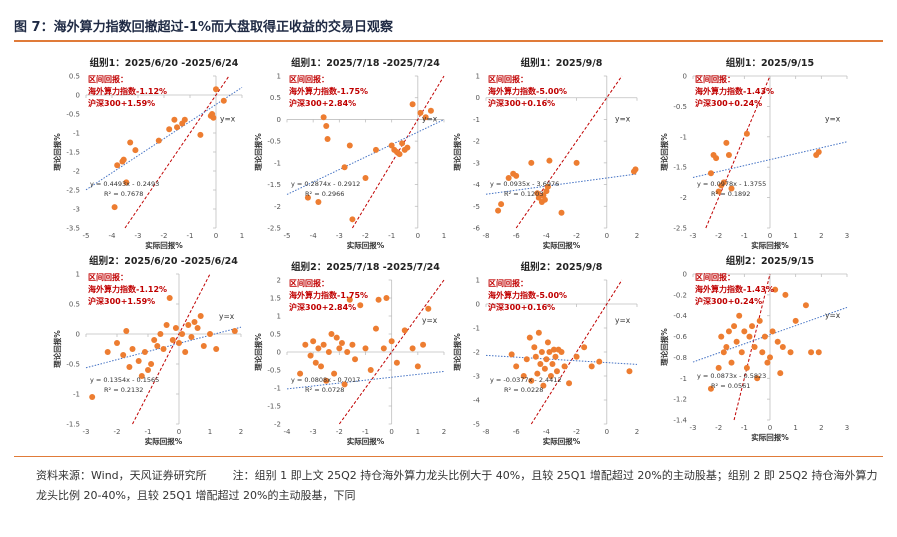 This screenshot has width=897, height=537. What do you see at coordinates (821, 428) in the screenshot?
I see `x-tick-label: 2` at bounding box center [821, 428].